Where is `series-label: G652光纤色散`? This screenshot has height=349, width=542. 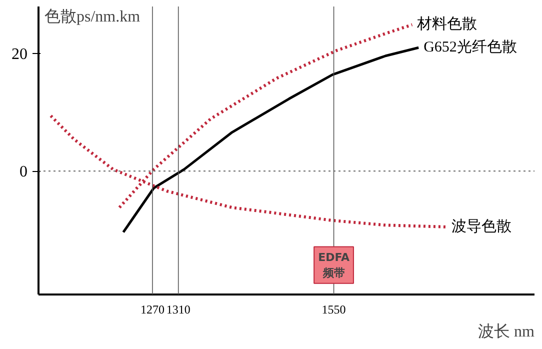
series-label: G652光纤色散 is located at coordinates (470, 47).